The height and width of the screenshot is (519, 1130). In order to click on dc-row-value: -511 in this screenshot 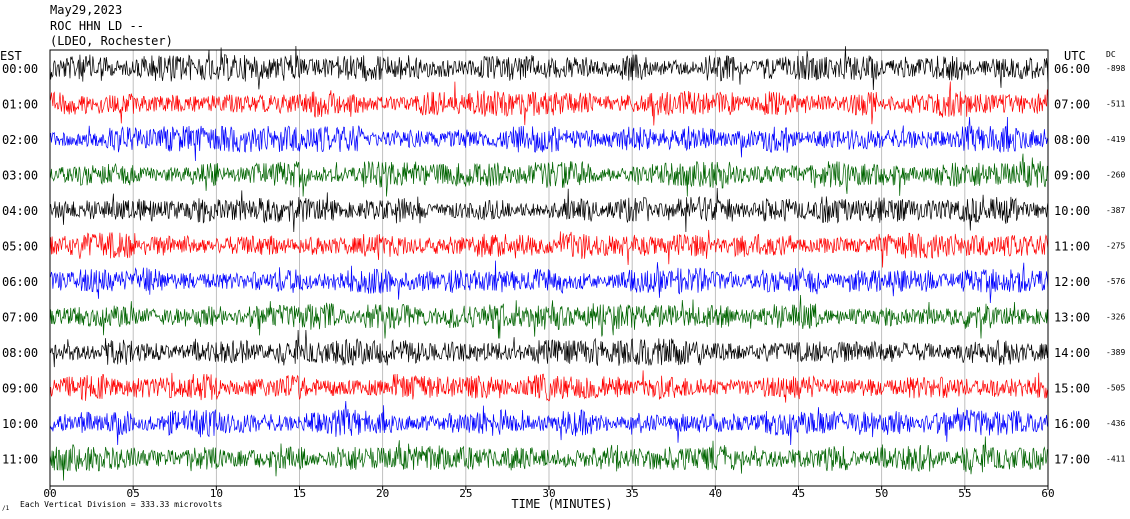, I will do `click(1115, 104)`.